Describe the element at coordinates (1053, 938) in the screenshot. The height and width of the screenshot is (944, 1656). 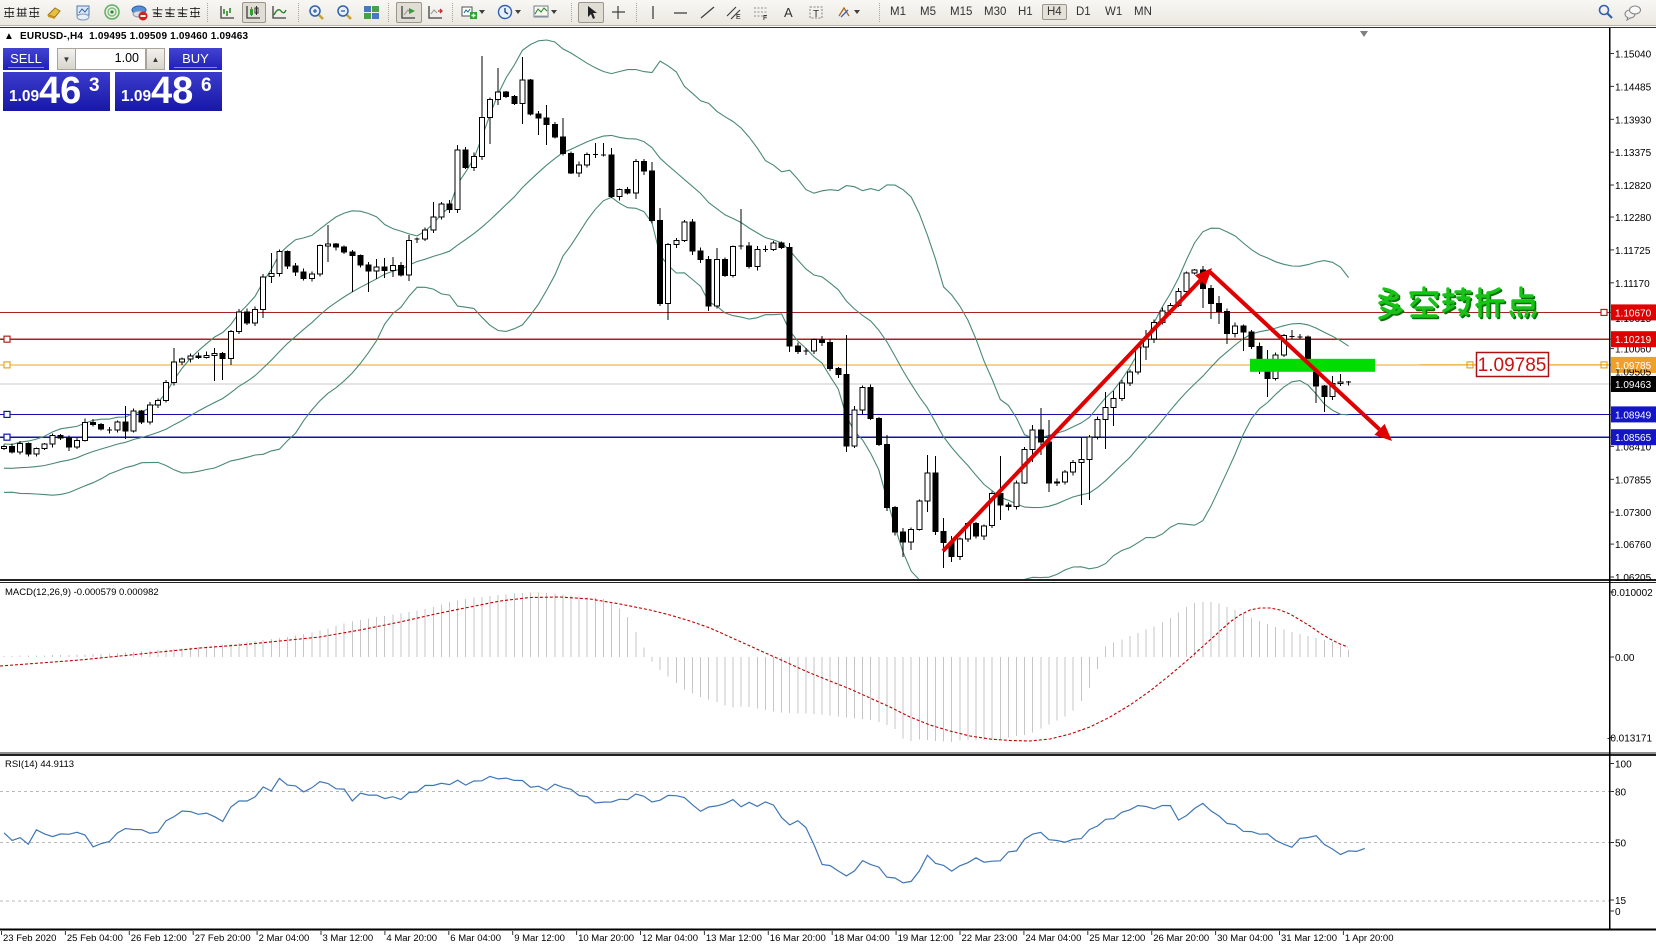
I see `svg-text: 24 Mar 04:00` at that location.